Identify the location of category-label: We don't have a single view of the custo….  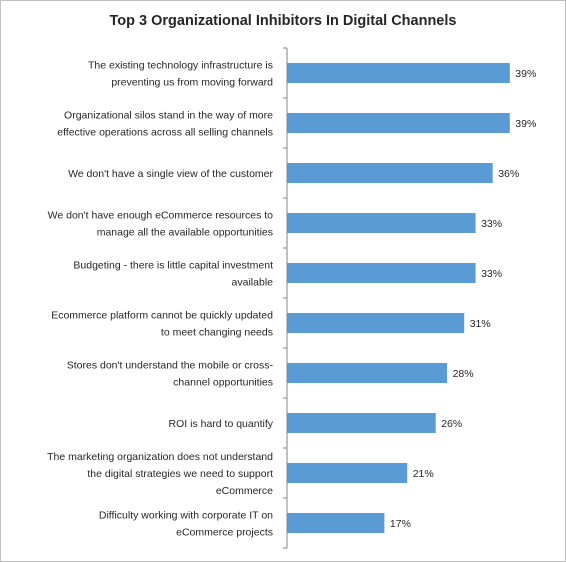
(170, 174).